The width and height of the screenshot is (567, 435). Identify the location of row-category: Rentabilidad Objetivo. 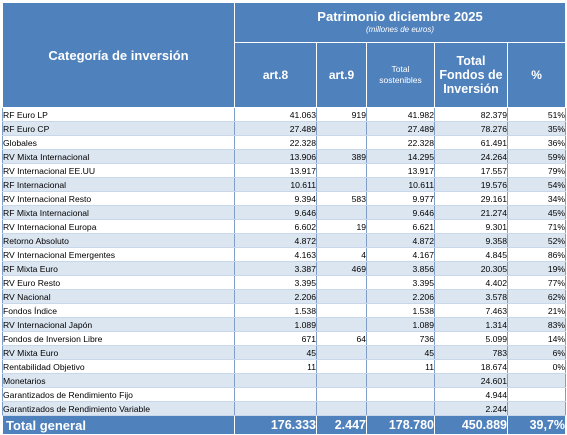
(118, 366).